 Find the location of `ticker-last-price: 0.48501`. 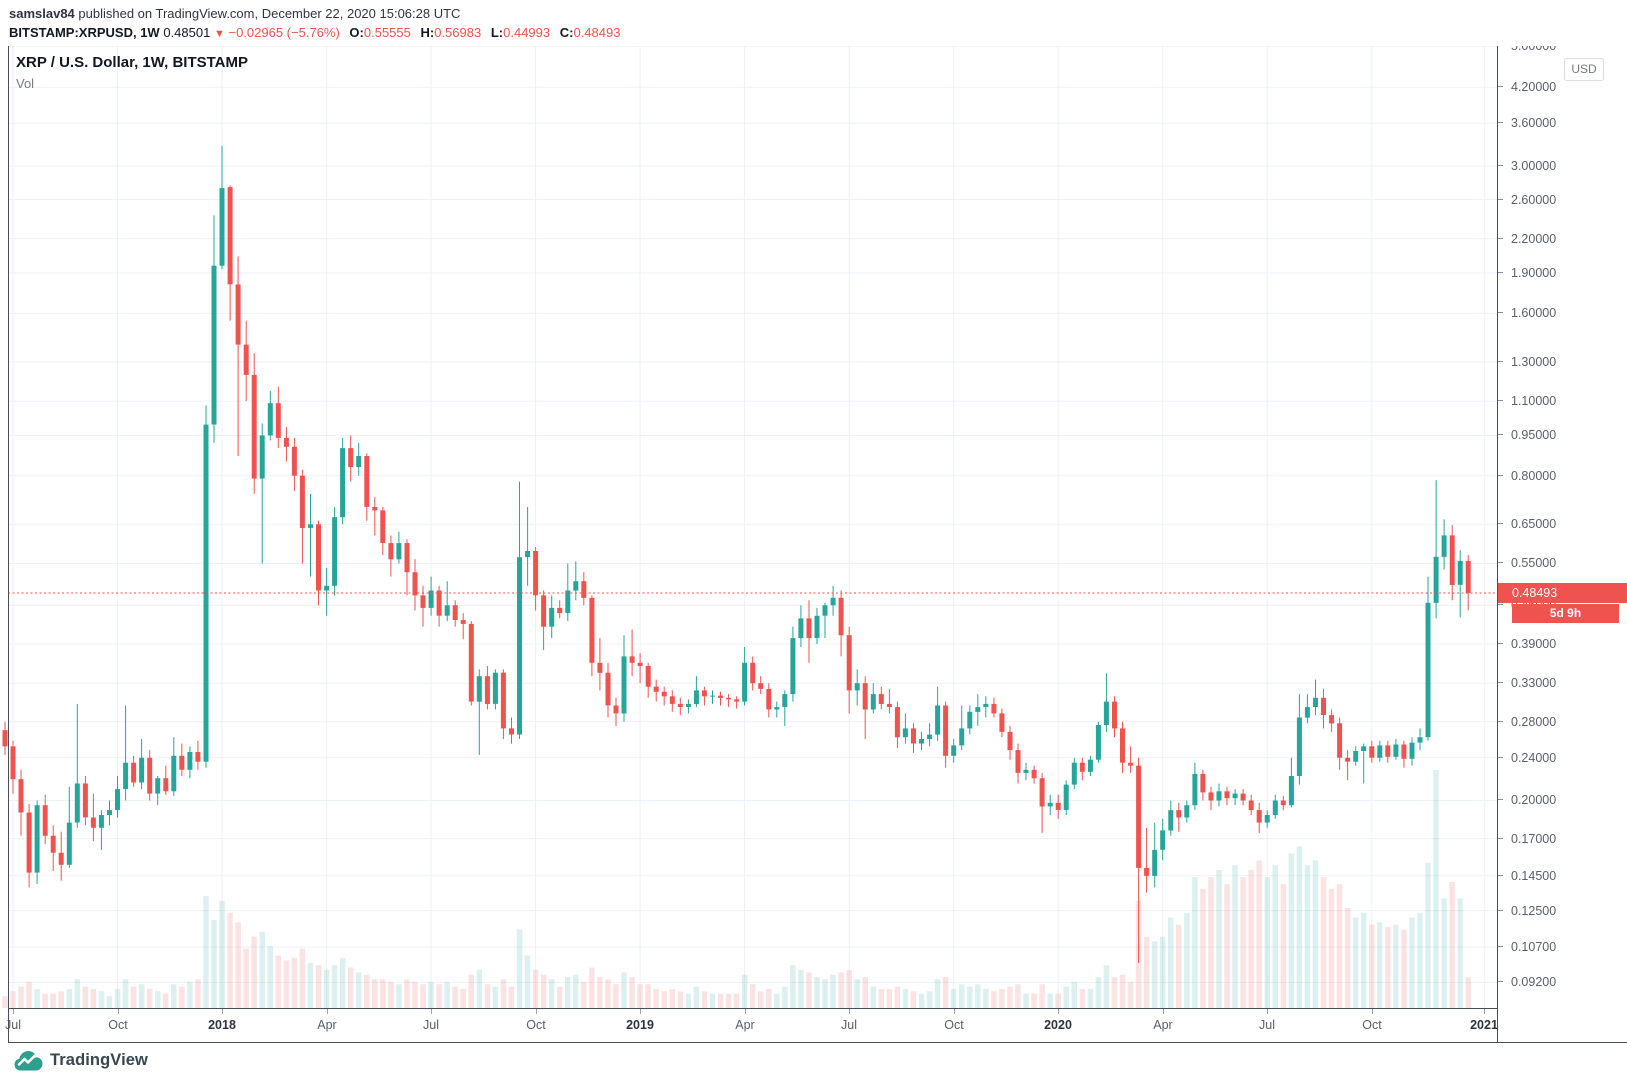

ticker-last-price: 0.48501 is located at coordinates (187, 32).